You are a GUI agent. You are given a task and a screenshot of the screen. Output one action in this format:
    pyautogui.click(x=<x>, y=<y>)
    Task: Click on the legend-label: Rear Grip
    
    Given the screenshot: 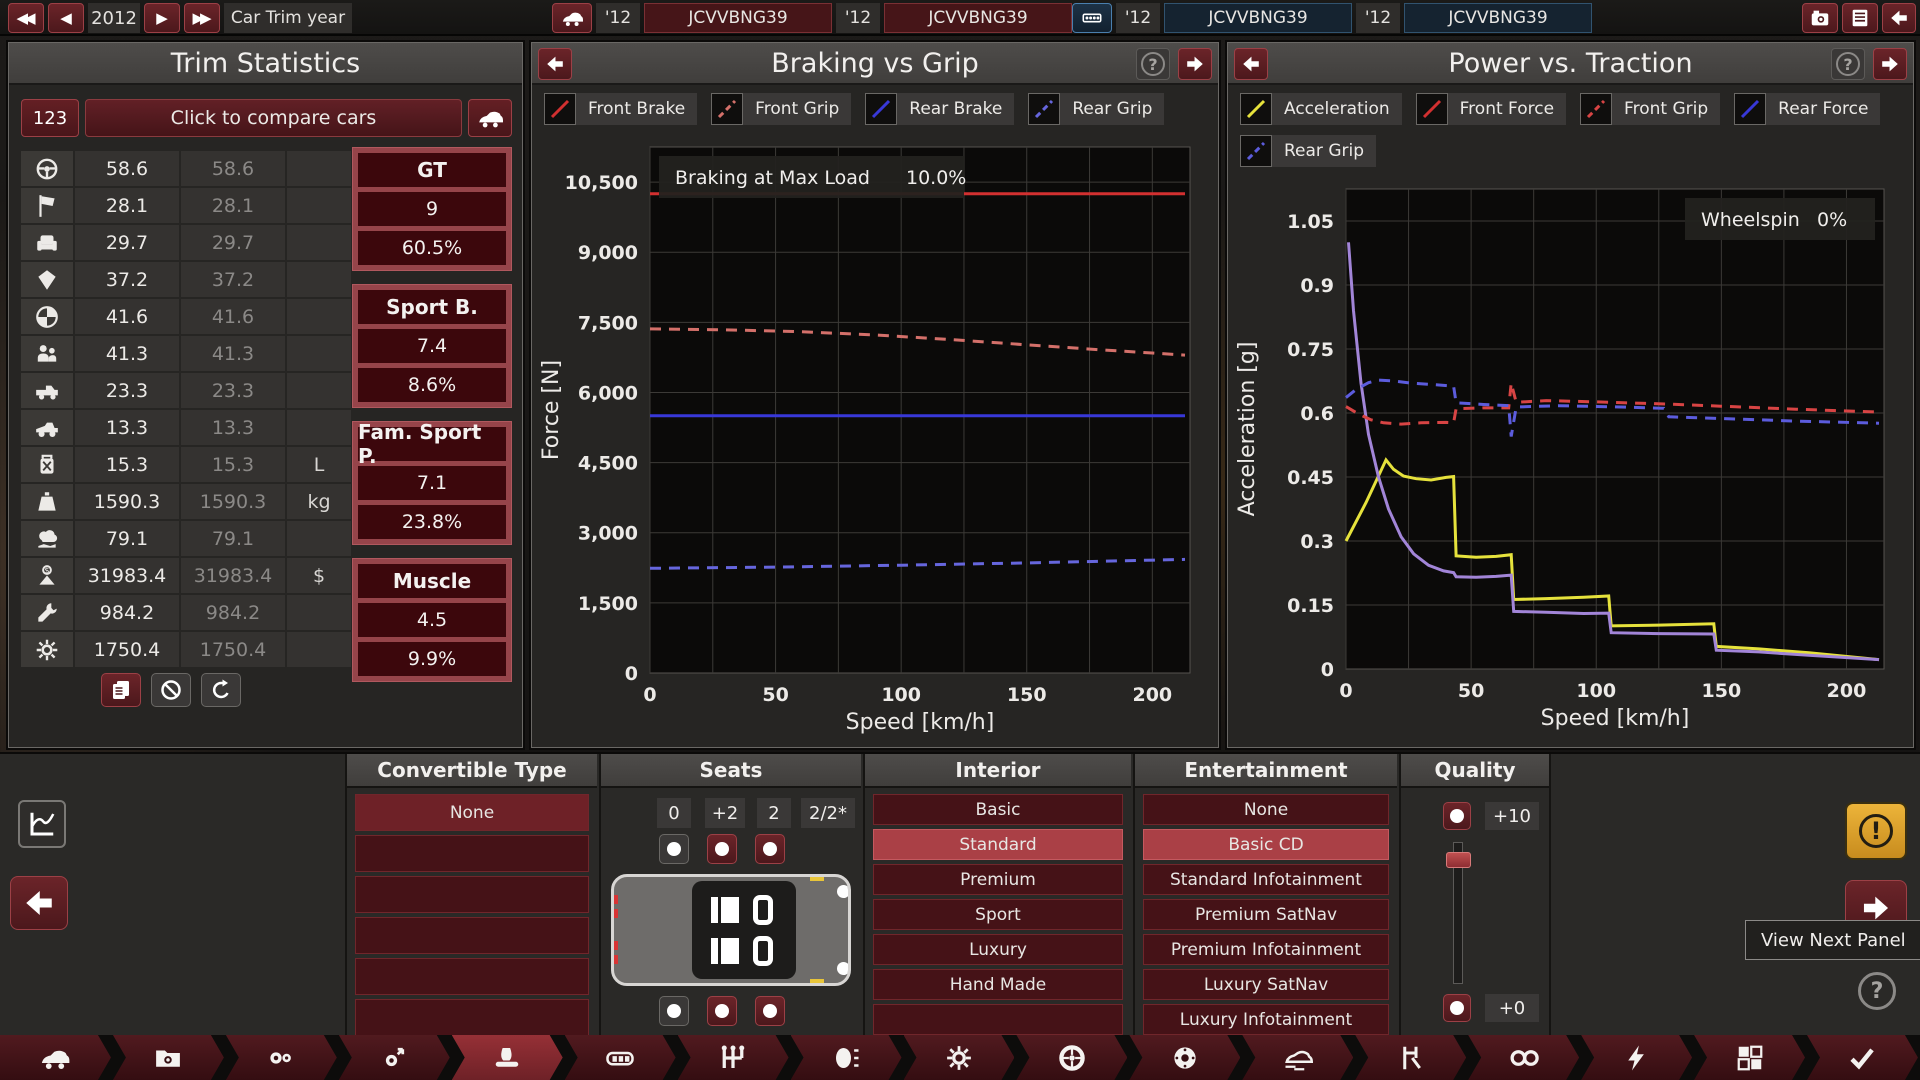 What is the action you would take?
    pyautogui.click(x=1324, y=151)
    